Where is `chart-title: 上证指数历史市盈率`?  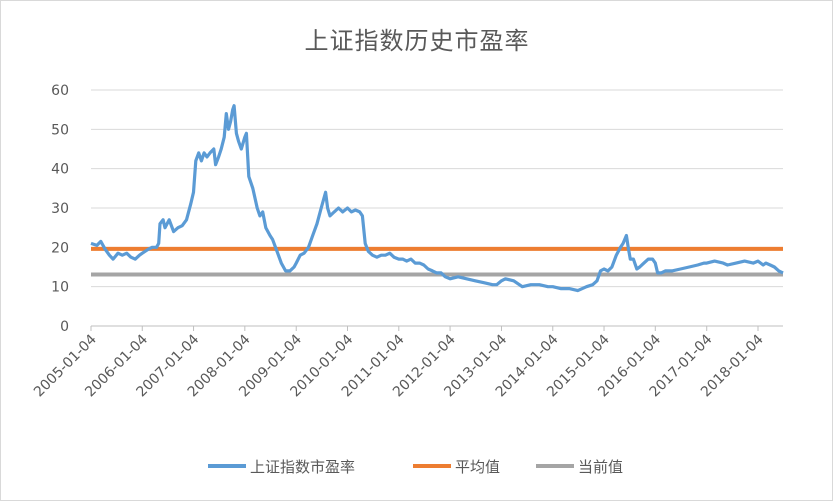 chart-title: 上证指数历史市盈率 is located at coordinates (417, 41).